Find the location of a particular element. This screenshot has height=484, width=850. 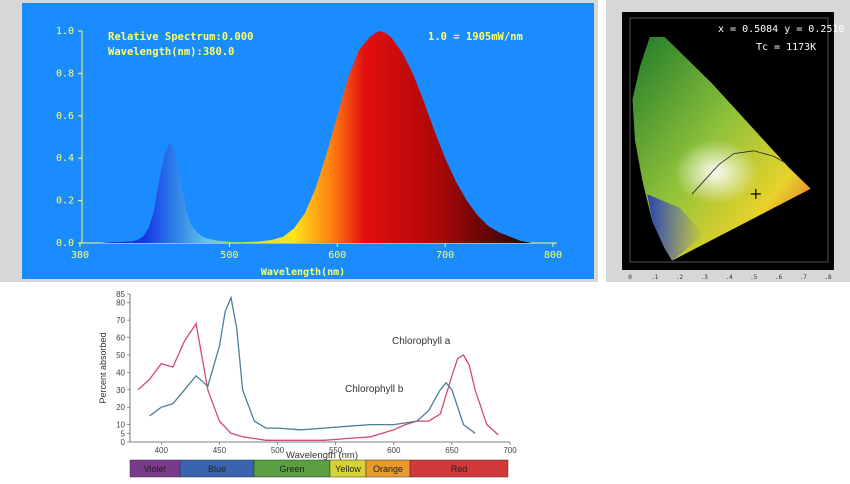

spectrum-bar-segment is located at coordinates (459, 468).